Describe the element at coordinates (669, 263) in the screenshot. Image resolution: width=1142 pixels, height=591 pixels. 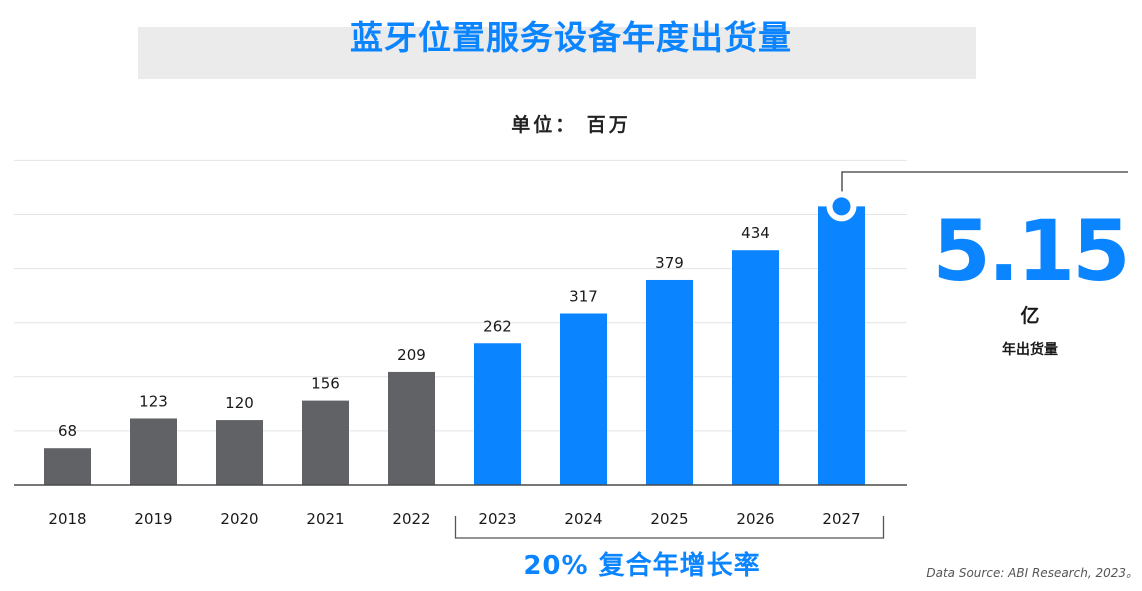
I see `value-label-2025: 379` at that location.